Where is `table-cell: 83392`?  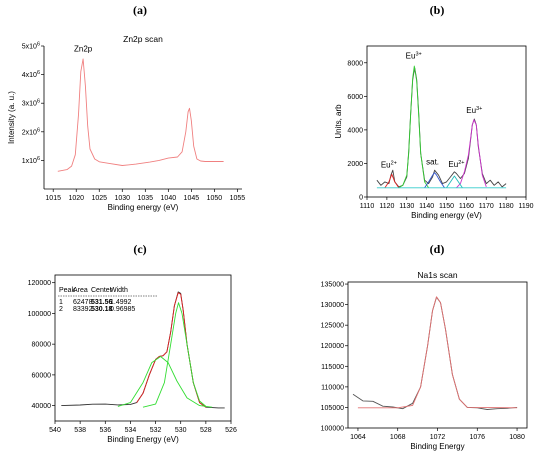
table-cell: 83392 is located at coordinates (83, 309).